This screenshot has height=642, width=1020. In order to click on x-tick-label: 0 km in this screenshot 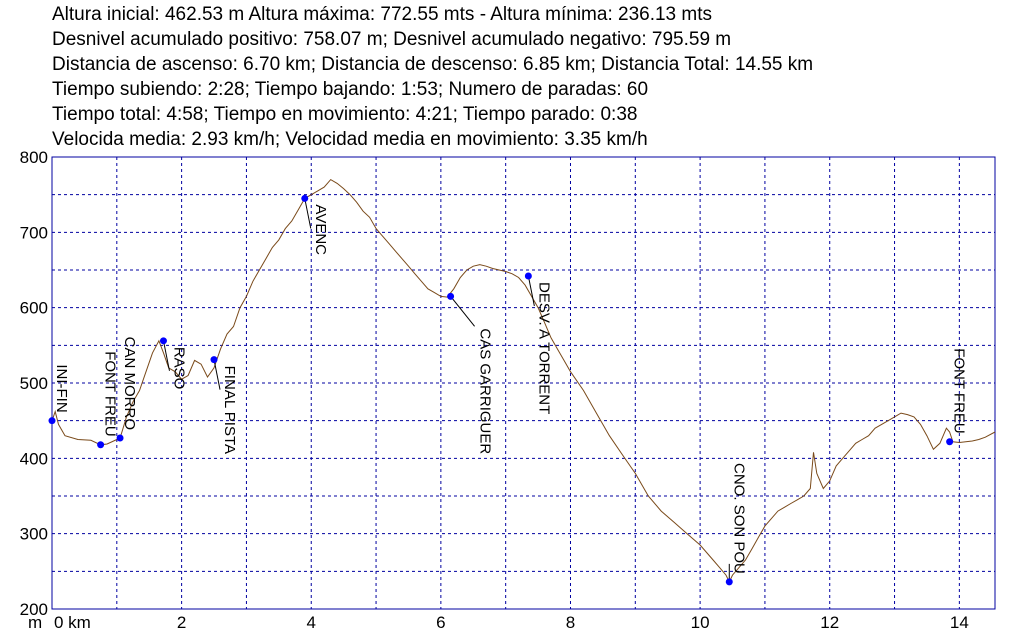, I will do `click(72, 622)`.